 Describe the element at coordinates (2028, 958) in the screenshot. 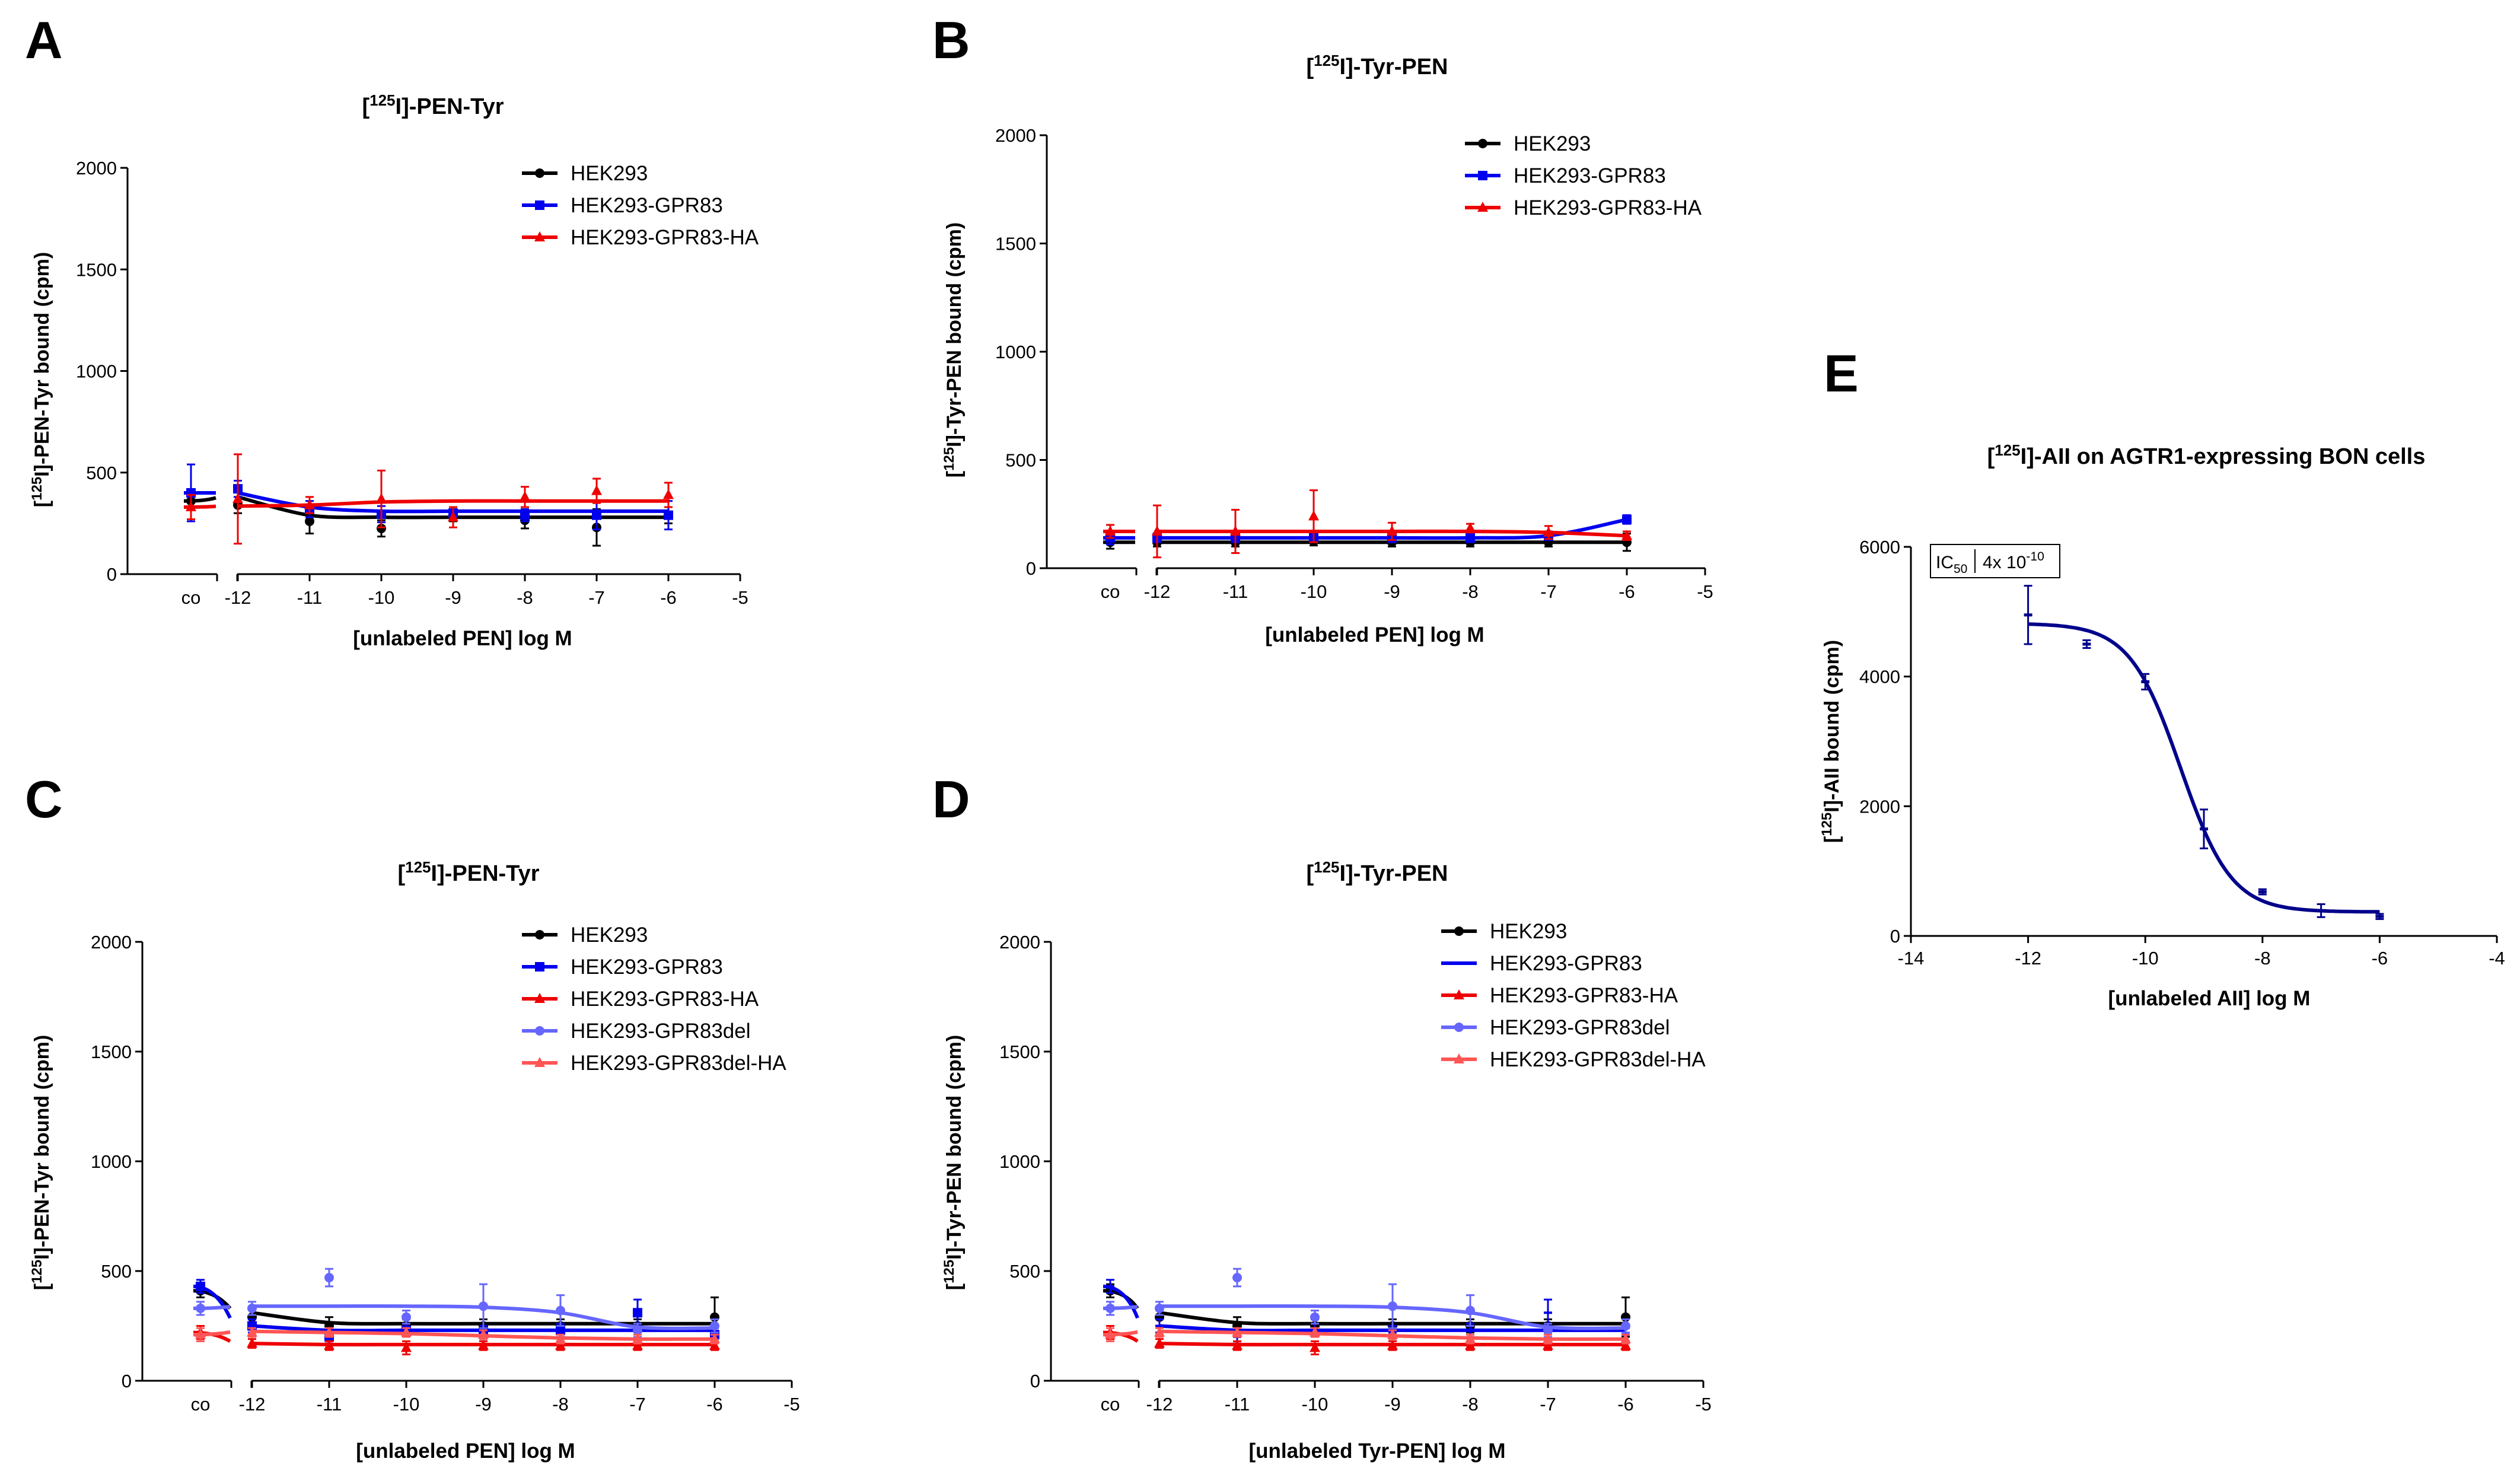

I see `x-tick-label: -12` at that location.